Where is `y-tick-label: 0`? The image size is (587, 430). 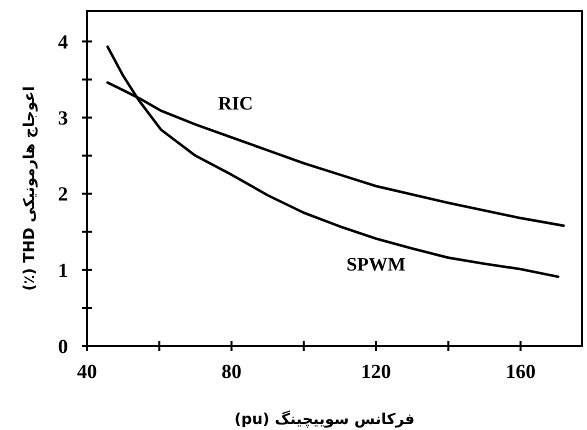 y-tick-label: 0 is located at coordinates (63, 347).